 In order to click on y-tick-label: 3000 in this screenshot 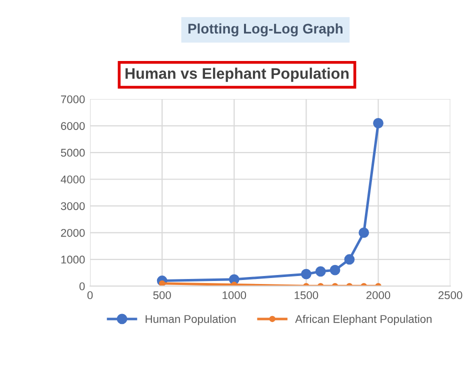, I will do `click(72, 206)`.